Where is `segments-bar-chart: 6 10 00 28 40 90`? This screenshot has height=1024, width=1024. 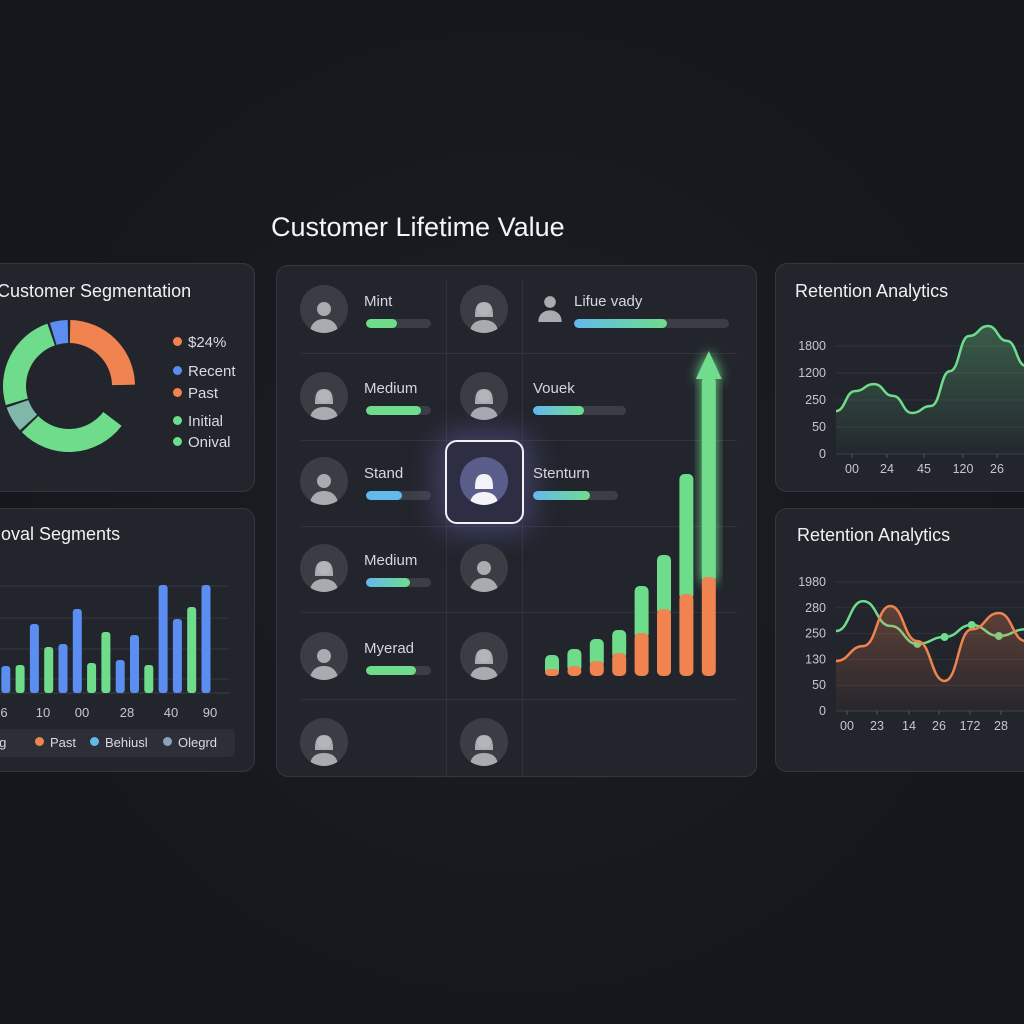
segments-bar-chart: 6 10 00 28 40 90 is located at coordinates (114, 652).